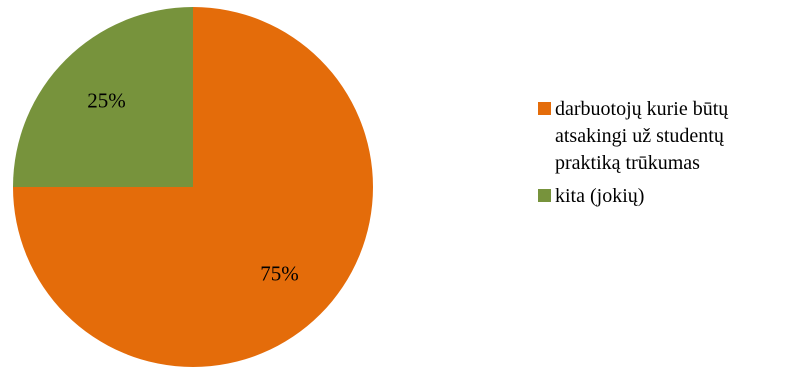  I want to click on legend-swatch-other, so click(544, 195).